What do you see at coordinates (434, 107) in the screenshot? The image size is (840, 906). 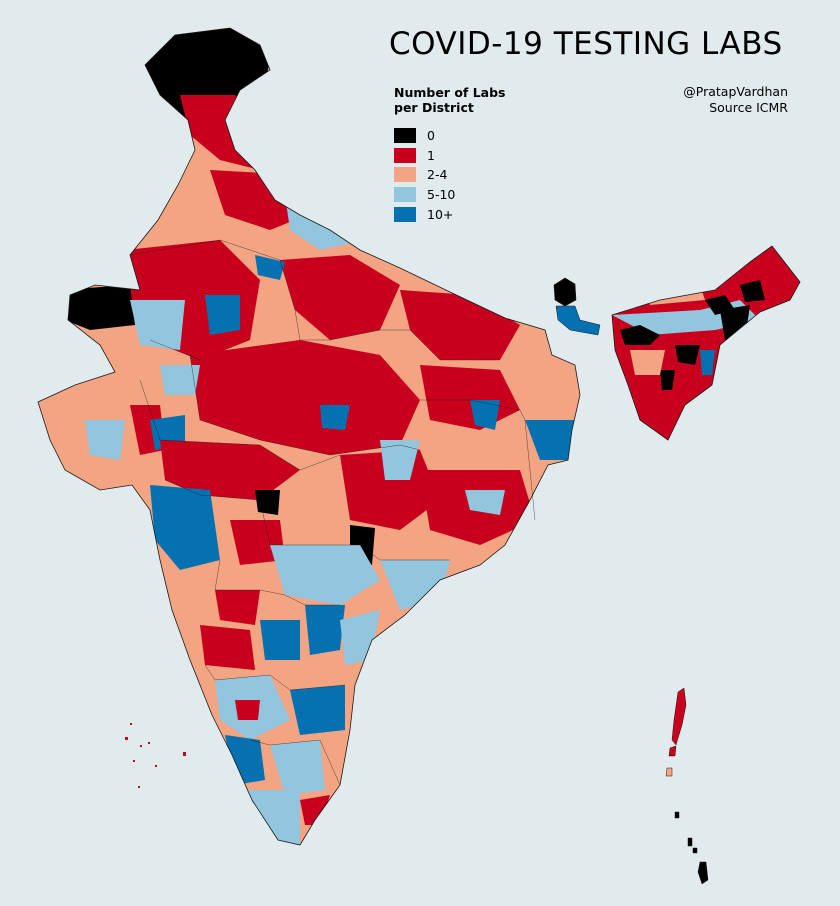 I see `legend-title-line-2: per District` at bounding box center [434, 107].